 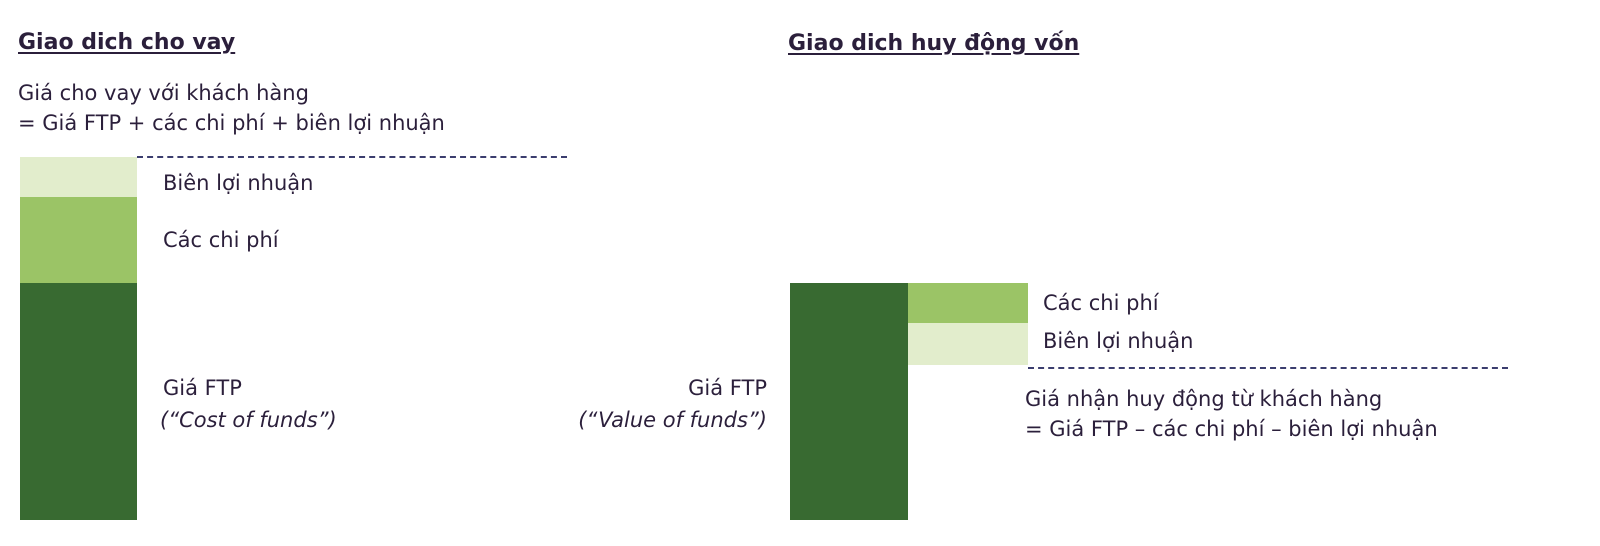 What do you see at coordinates (1101, 303) in the screenshot?
I see `deposit-costs-label: Các chi phí` at bounding box center [1101, 303].